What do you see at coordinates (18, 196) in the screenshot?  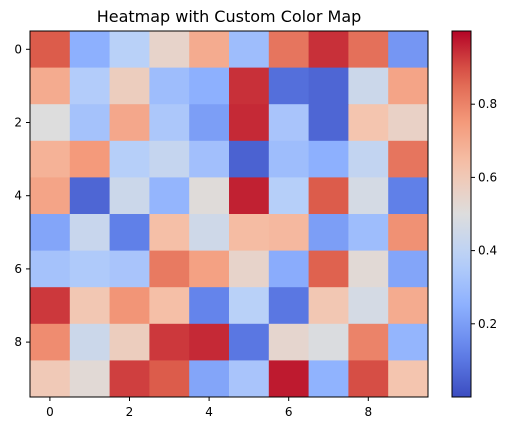 I see `y-tick-label: 4` at bounding box center [18, 196].